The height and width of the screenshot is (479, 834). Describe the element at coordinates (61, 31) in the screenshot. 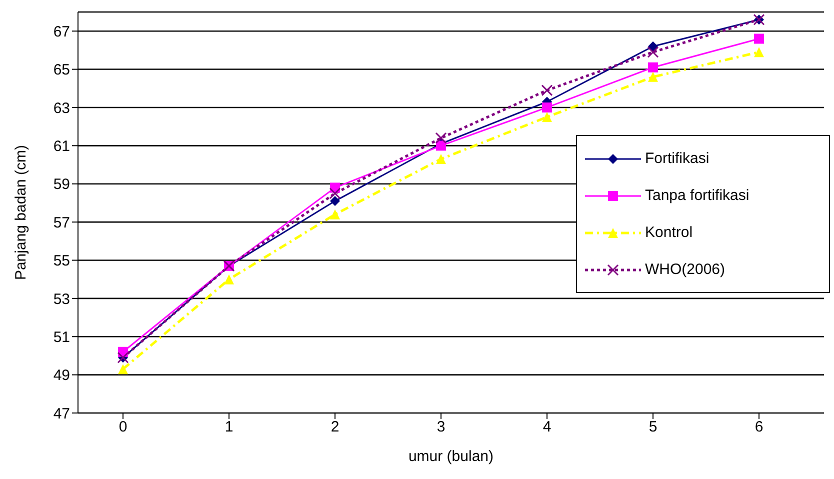

I see `y-tick-label: 67` at that location.